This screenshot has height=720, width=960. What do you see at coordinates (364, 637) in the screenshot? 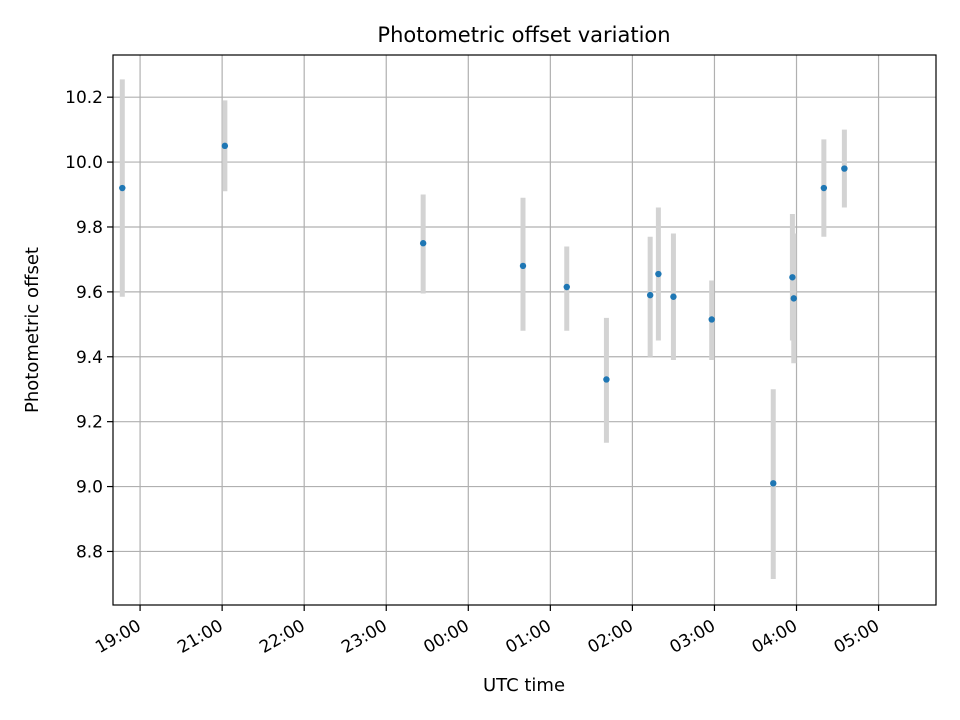
I see `x-tick-label: 23:00` at bounding box center [364, 637].